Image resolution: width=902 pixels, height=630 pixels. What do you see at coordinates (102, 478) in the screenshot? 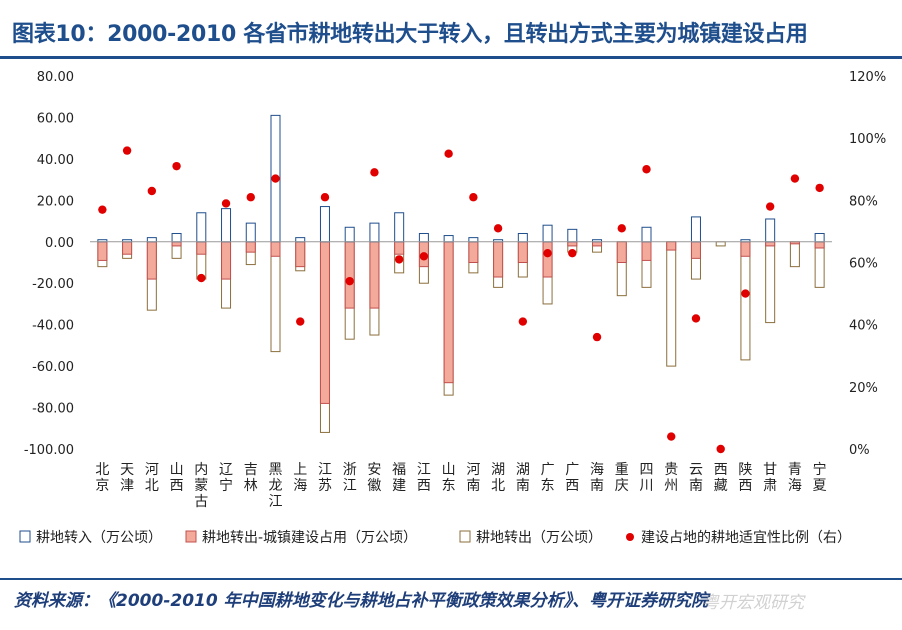
I see `x-tick-label: 北京` at bounding box center [102, 478].